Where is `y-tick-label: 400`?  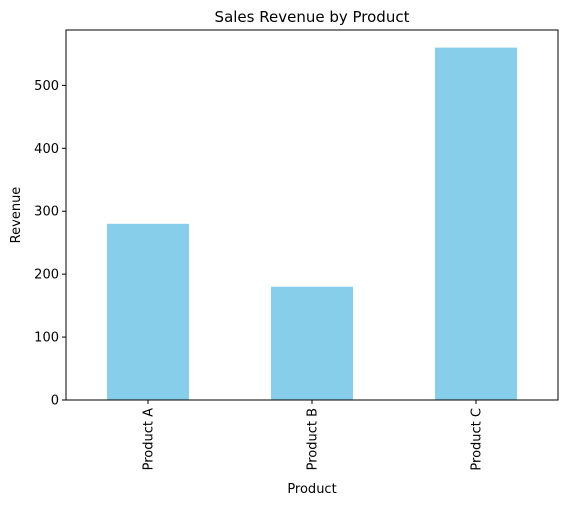 y-tick-label: 400 is located at coordinates (46, 149).